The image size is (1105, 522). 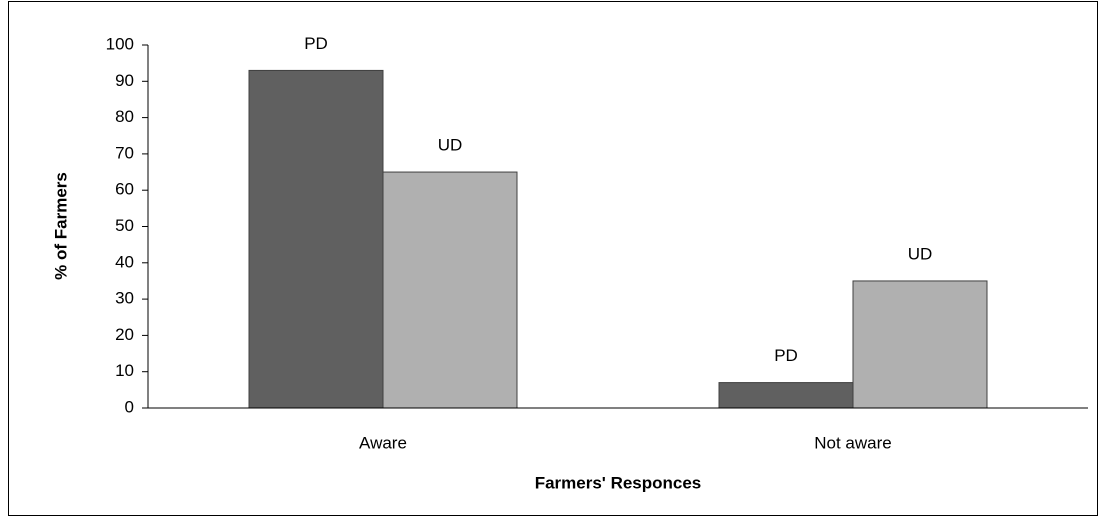 I want to click on y-tick-label: 10, so click(x=124, y=370).